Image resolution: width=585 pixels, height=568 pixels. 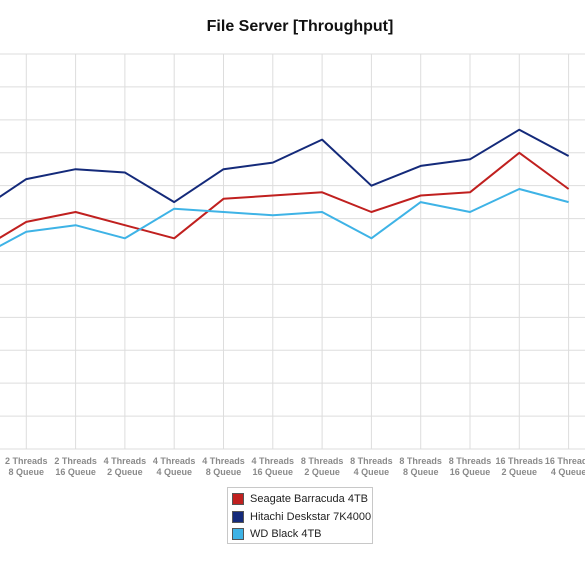 I want to click on x-tick-label: 8 Threads 16 Queue, so click(x=470, y=466).